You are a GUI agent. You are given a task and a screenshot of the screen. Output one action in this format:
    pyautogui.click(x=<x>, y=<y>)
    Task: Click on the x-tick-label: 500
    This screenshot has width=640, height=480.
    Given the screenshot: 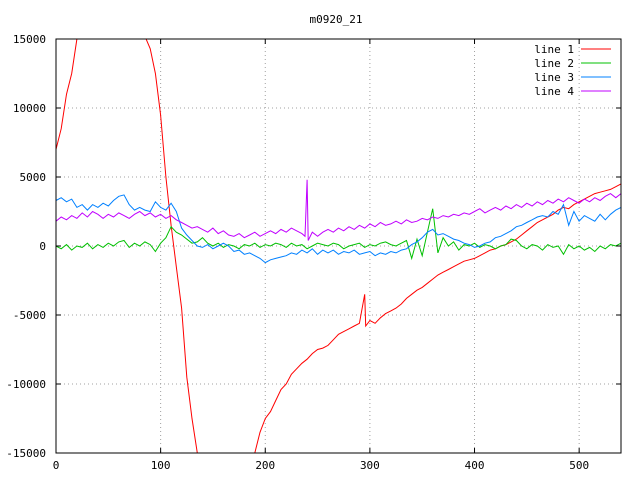 What is the action you would take?
    pyautogui.click(x=579, y=465)
    